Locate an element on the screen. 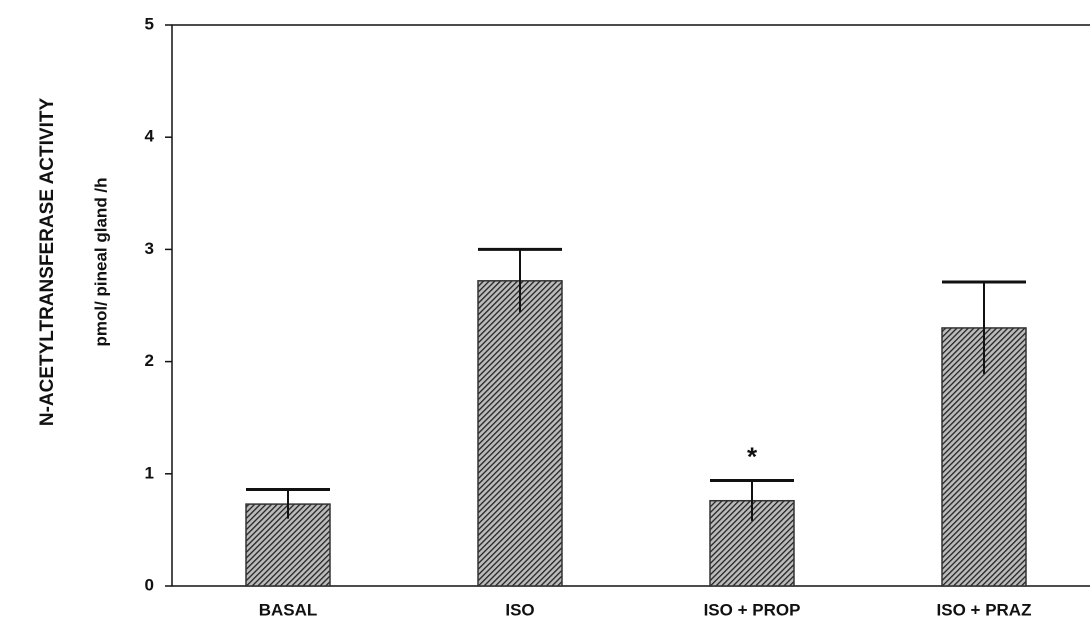 The width and height of the screenshot is (1090, 628). x-tick-label: ISO is located at coordinates (519, 609).